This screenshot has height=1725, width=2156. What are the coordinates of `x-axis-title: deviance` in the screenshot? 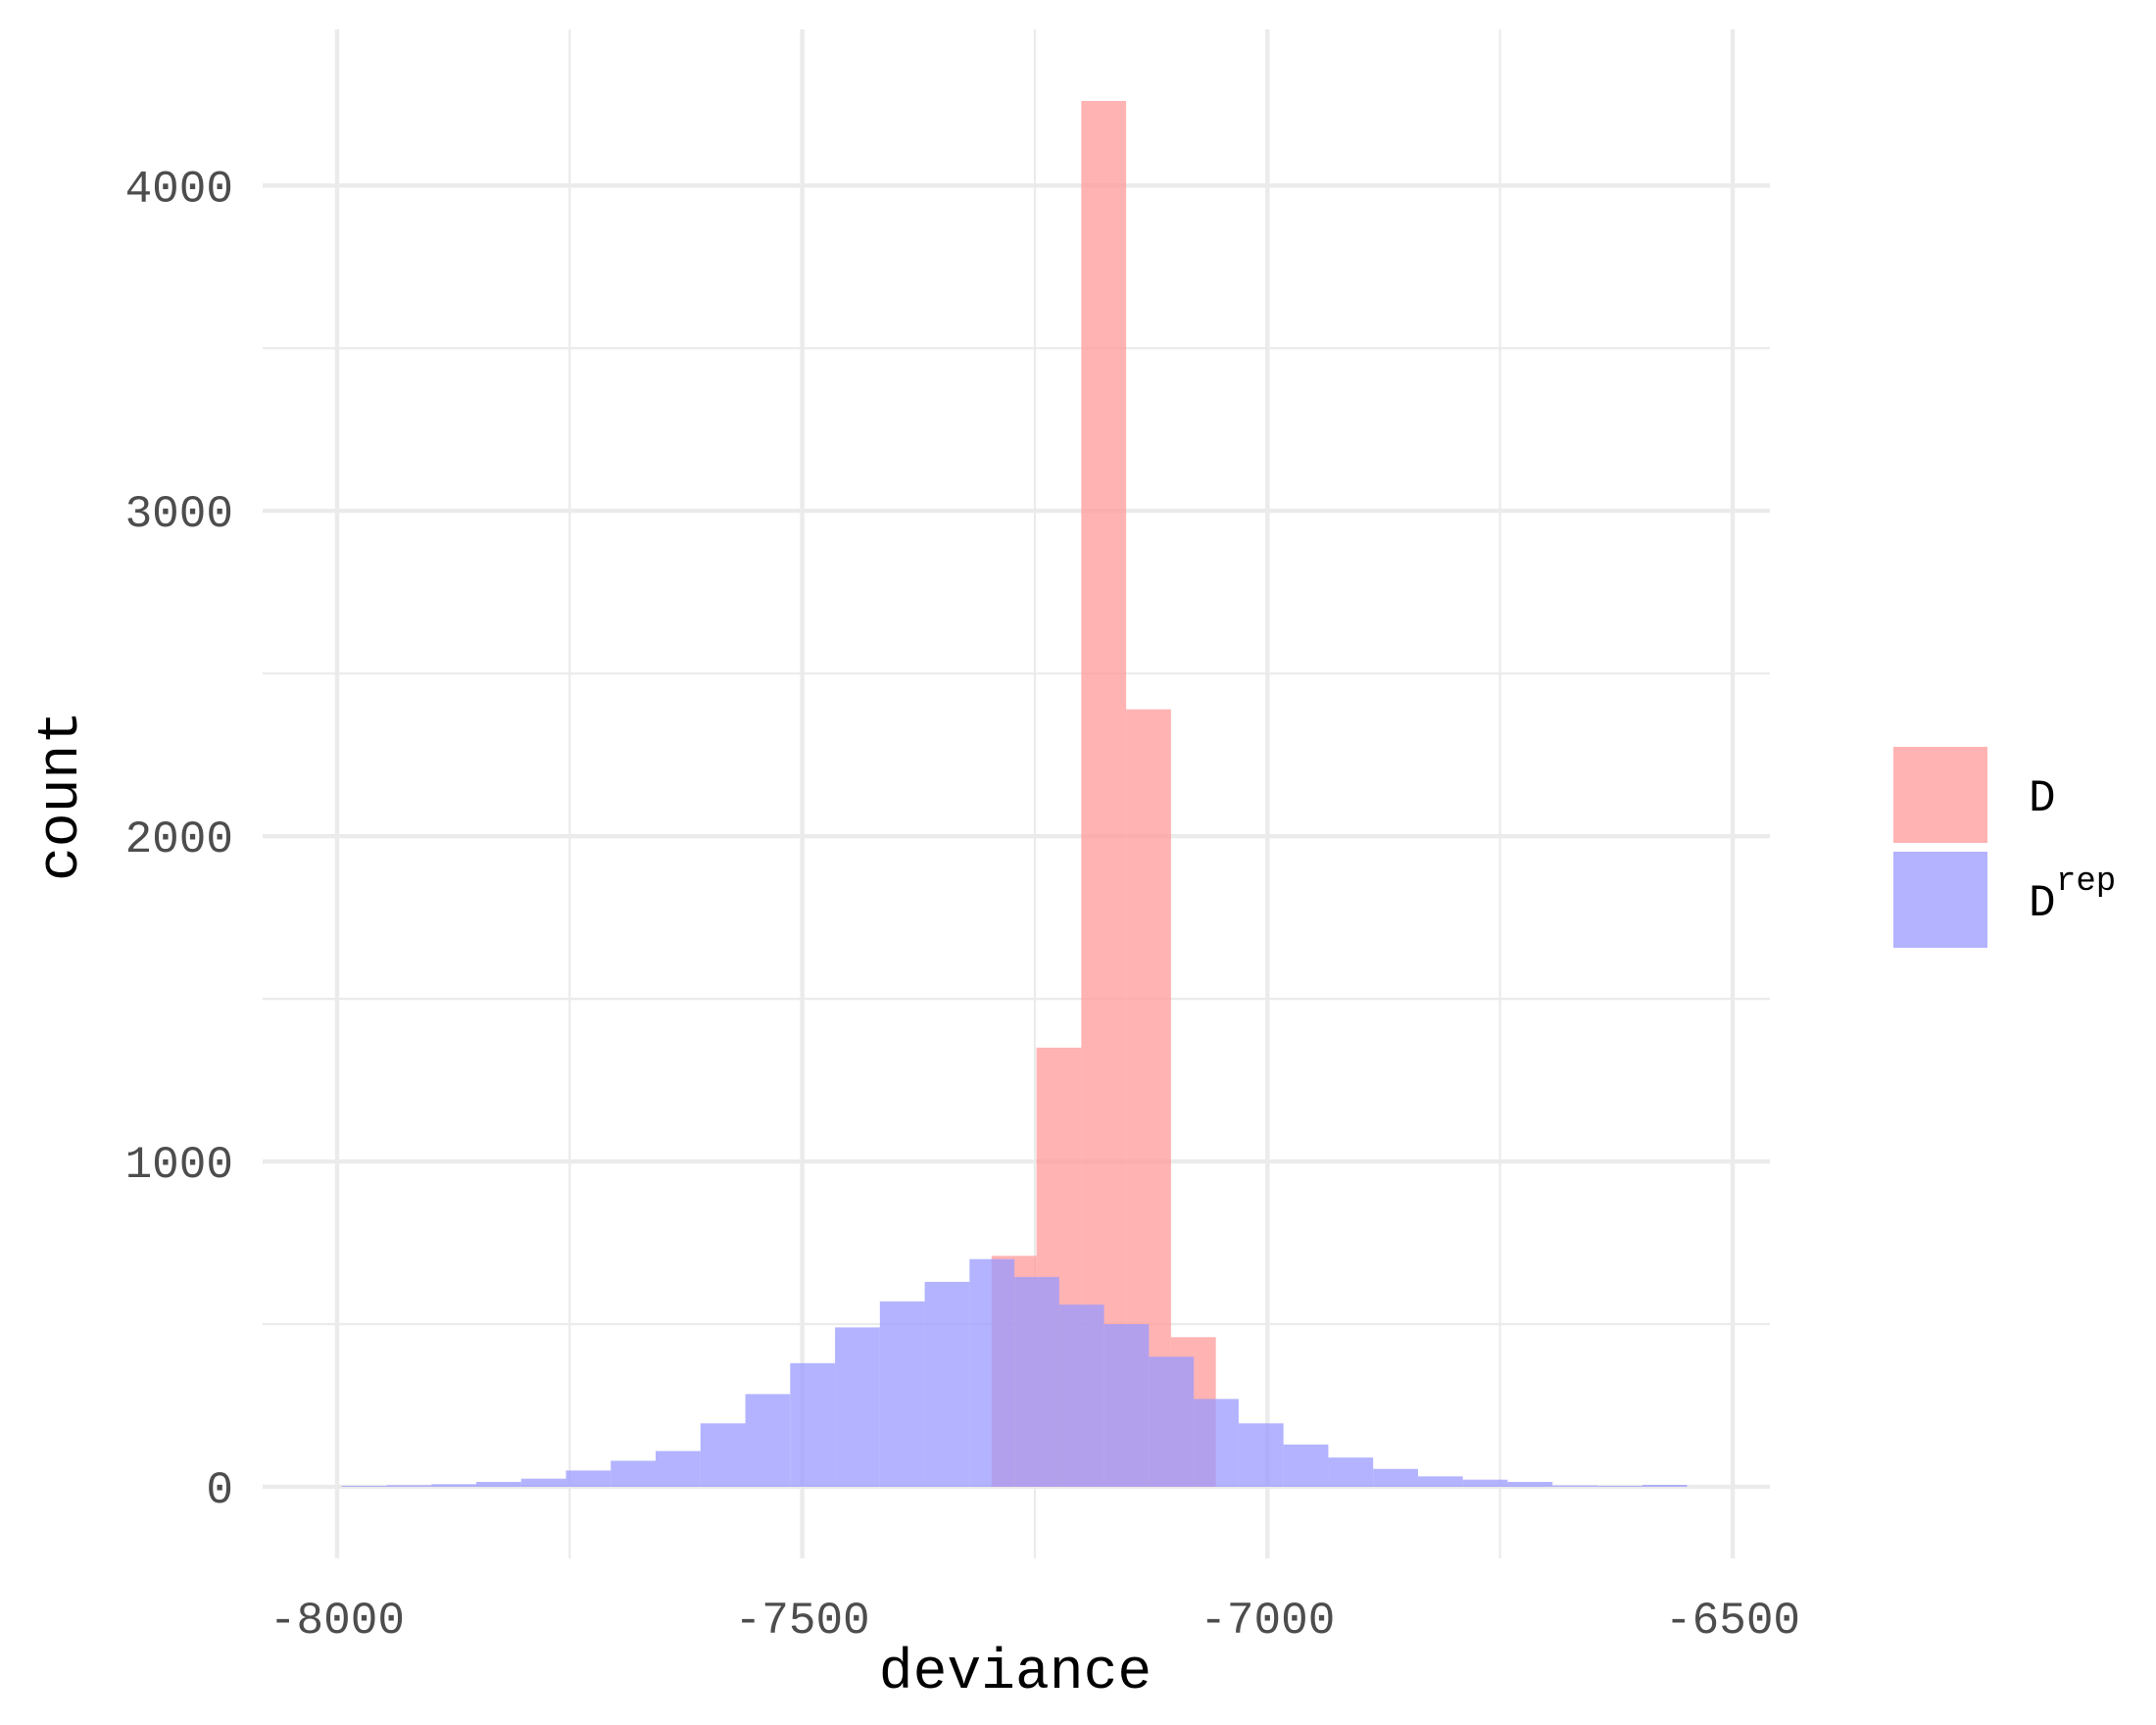 It's located at (1015, 1673).